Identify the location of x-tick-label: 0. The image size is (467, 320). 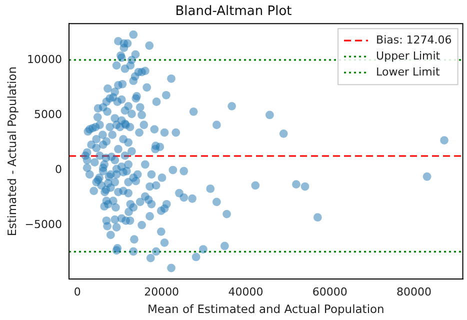
(77, 291).